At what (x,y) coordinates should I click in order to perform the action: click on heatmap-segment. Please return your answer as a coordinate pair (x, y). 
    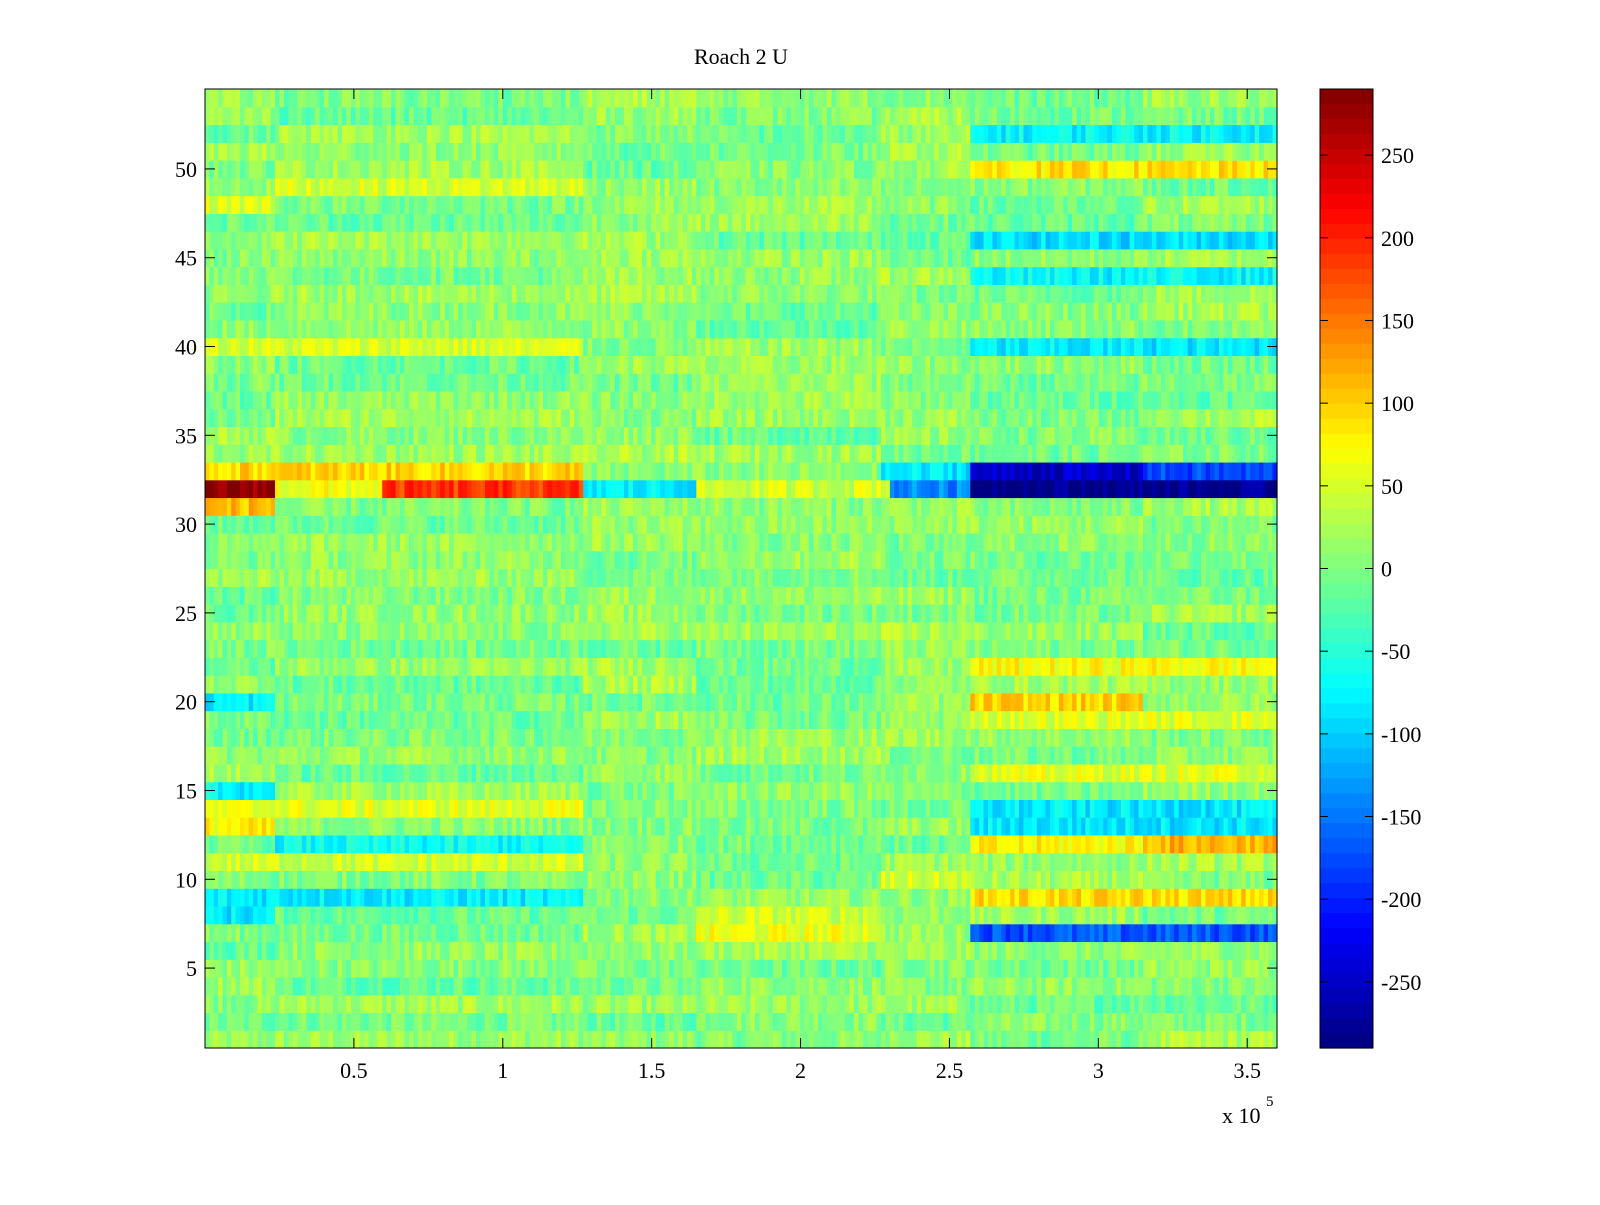
    Looking at the image, I should click on (789, 1004).